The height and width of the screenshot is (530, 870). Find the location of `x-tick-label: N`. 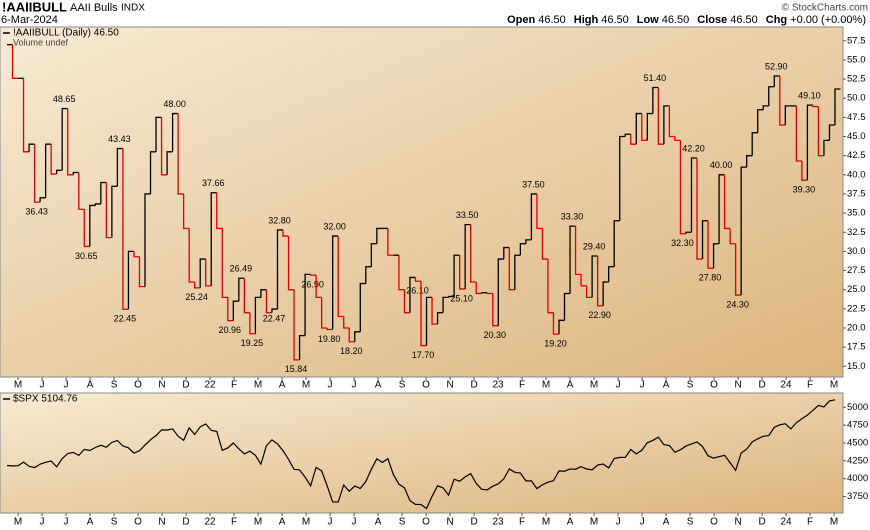

x-tick-label: N is located at coordinates (449, 522).